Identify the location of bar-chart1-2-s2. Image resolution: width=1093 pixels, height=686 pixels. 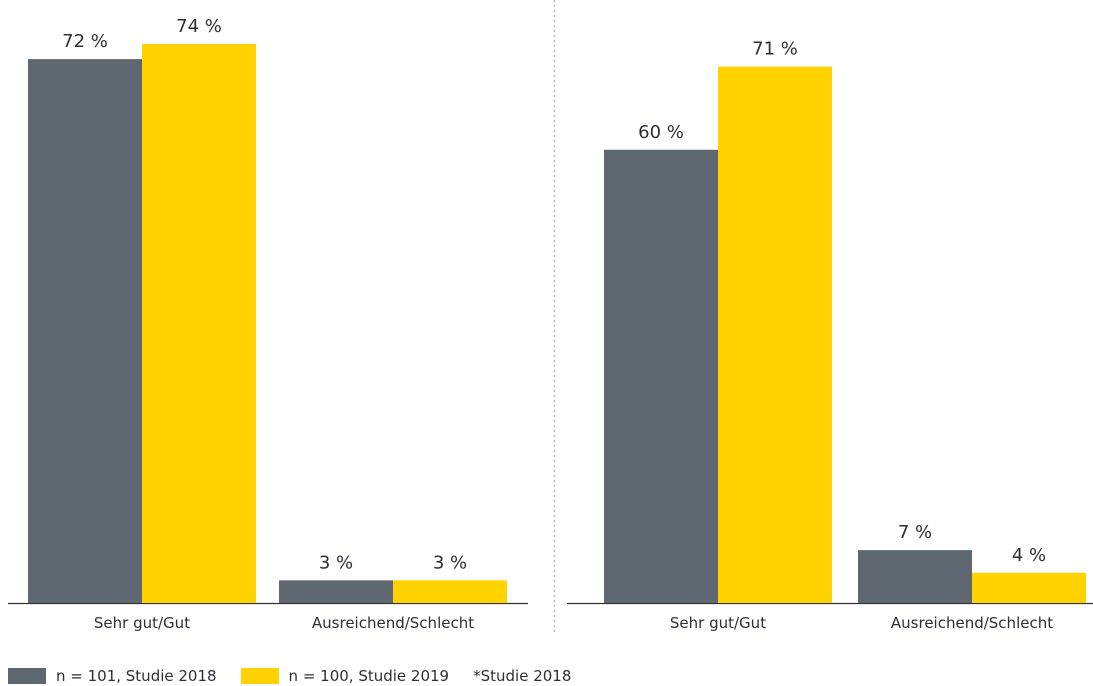
(450, 591).